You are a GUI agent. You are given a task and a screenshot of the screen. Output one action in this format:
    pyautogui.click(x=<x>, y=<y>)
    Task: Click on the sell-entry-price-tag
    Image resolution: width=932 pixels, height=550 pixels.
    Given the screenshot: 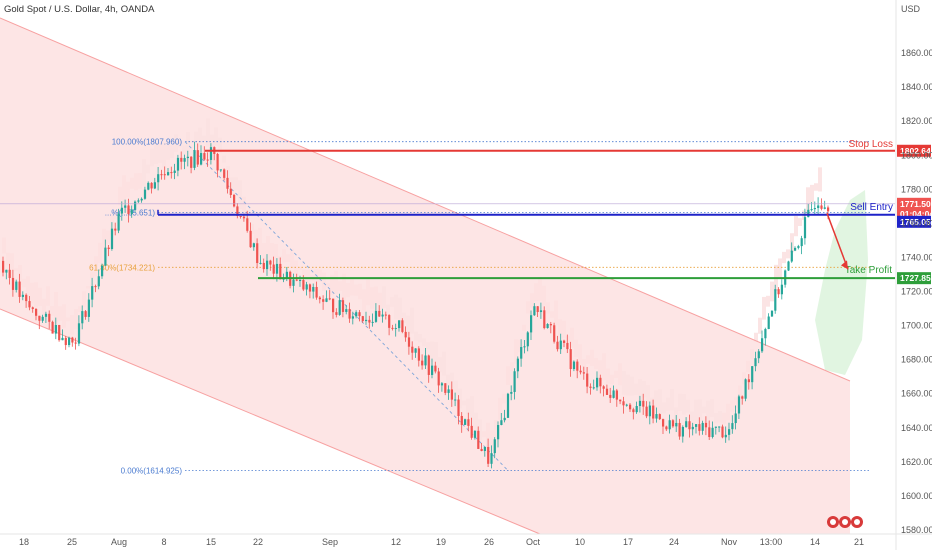 What is the action you would take?
    pyautogui.click(x=914, y=221)
    